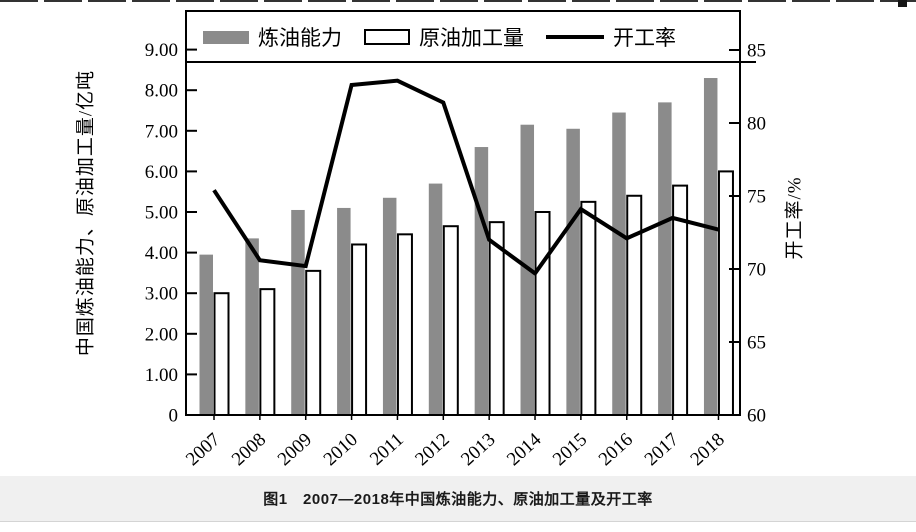 The image size is (916, 532). I want to click on bar-crude-throughput-2008, so click(267, 352).